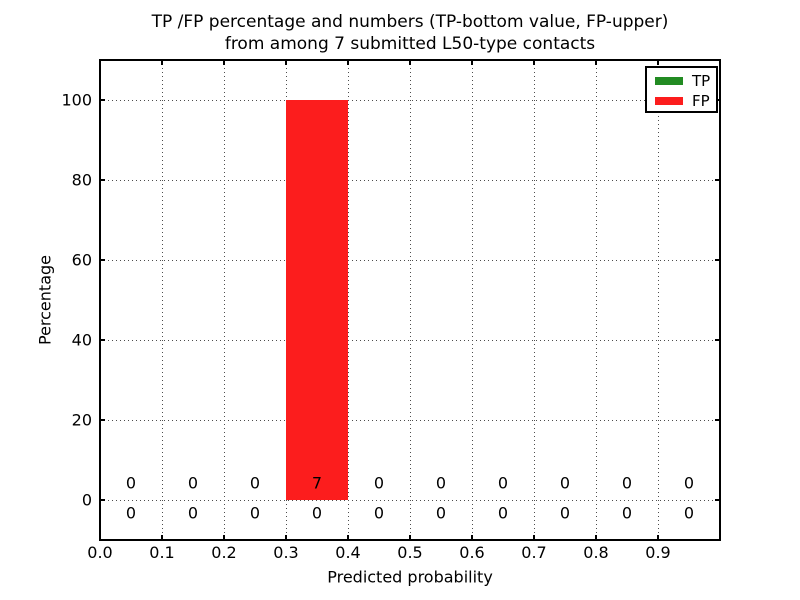 This screenshot has height=600, width=800. What do you see at coordinates (669, 101) in the screenshot?
I see `fp-color-swatch` at bounding box center [669, 101].